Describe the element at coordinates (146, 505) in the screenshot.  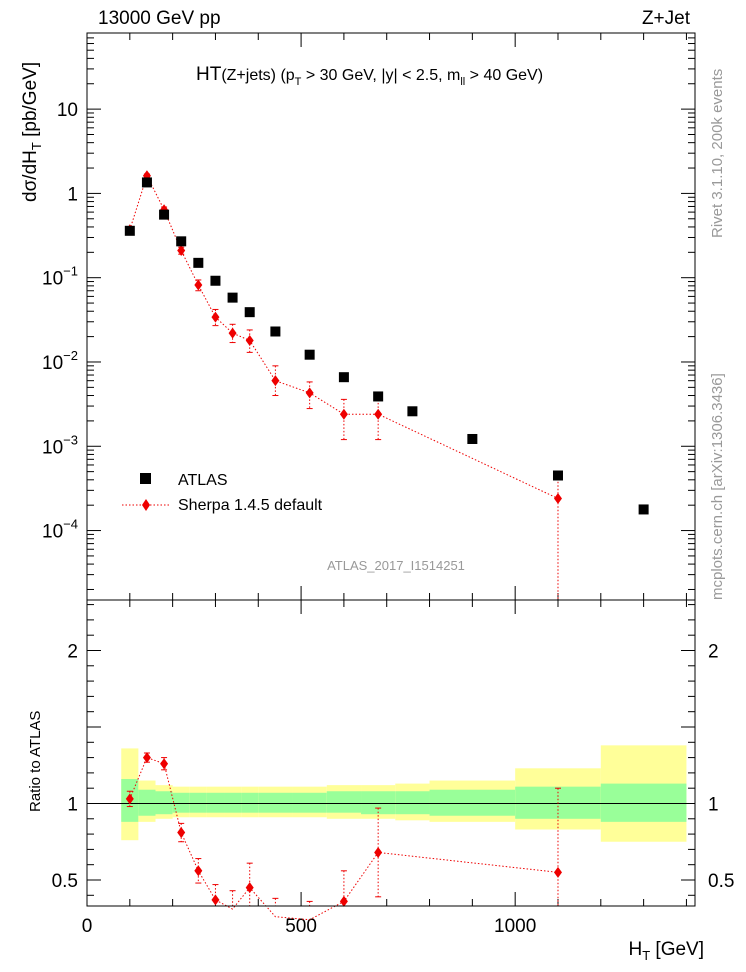
I see `legend-sherpa-marker` at that location.